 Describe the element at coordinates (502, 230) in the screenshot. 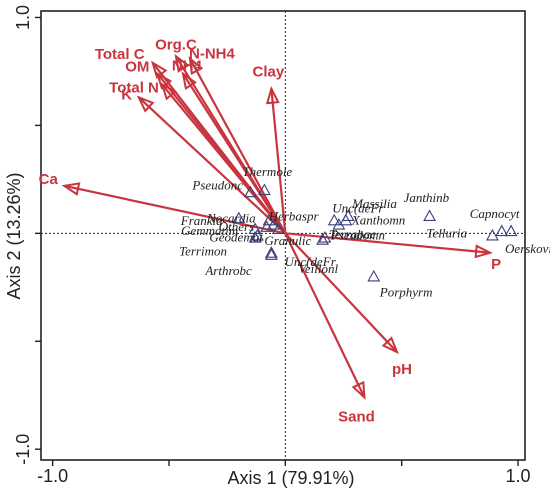

I see `point-marker-capnocyt` at that location.